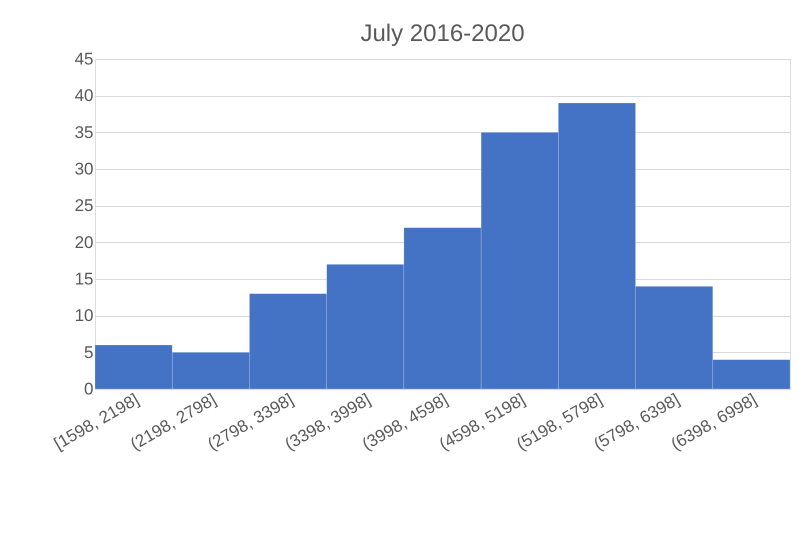 The width and height of the screenshot is (809, 542). I want to click on y-tick-label: 15, so click(84, 279).